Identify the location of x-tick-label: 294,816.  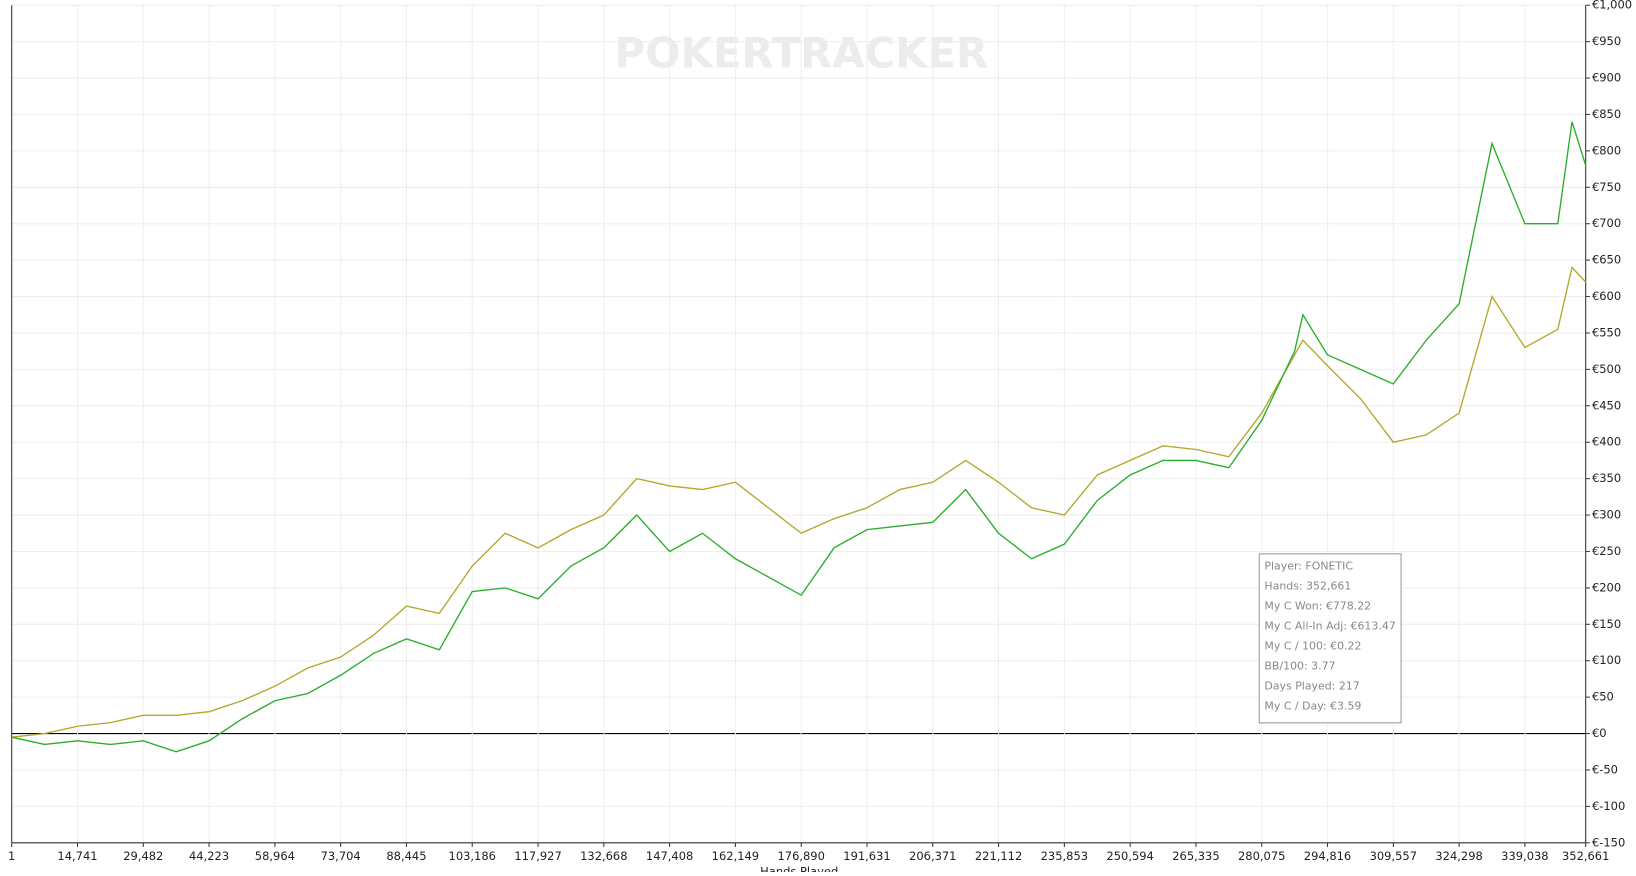
(1327, 856).